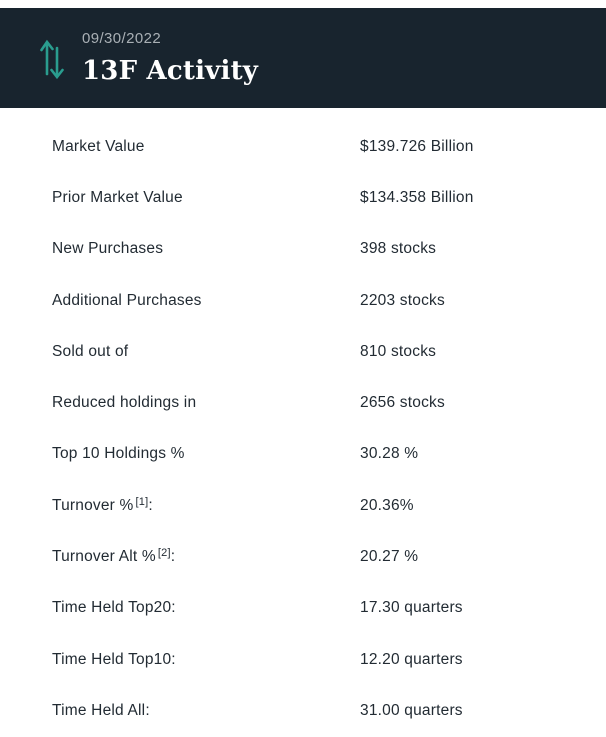  I want to click on stat-row-prior-market-value: Prior Market Value $134.358 Billion, so click(303, 197).